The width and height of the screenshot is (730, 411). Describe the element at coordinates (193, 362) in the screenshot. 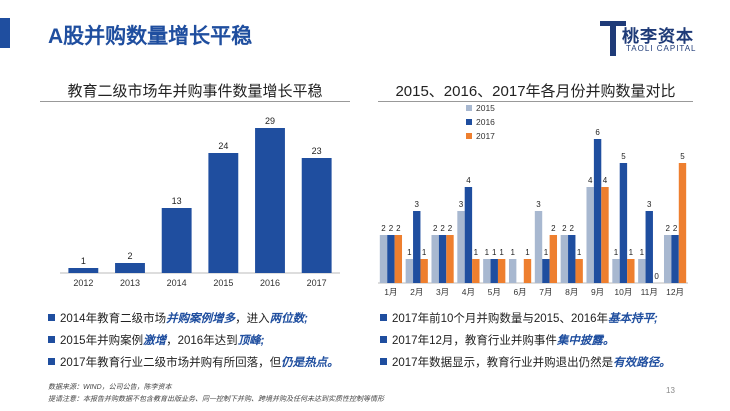

I see `left-bullet: 2017年教育行业二级市场并购有所回落，但仍是热点。` at that location.